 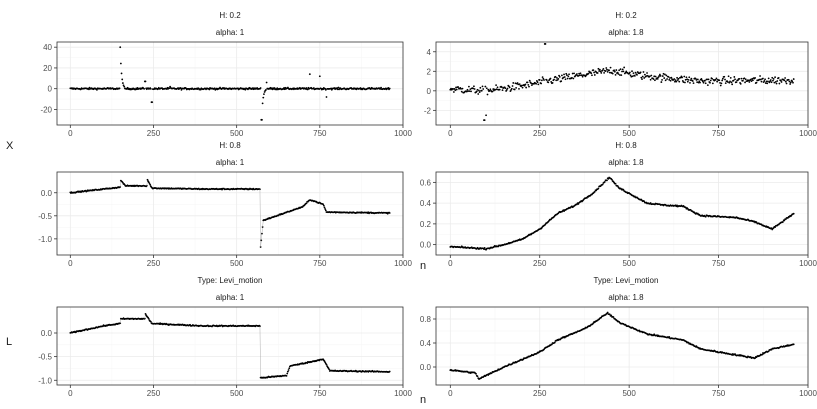 What do you see at coordinates (47, 47) in the screenshot?
I see `y-tick-label: 40` at bounding box center [47, 47].